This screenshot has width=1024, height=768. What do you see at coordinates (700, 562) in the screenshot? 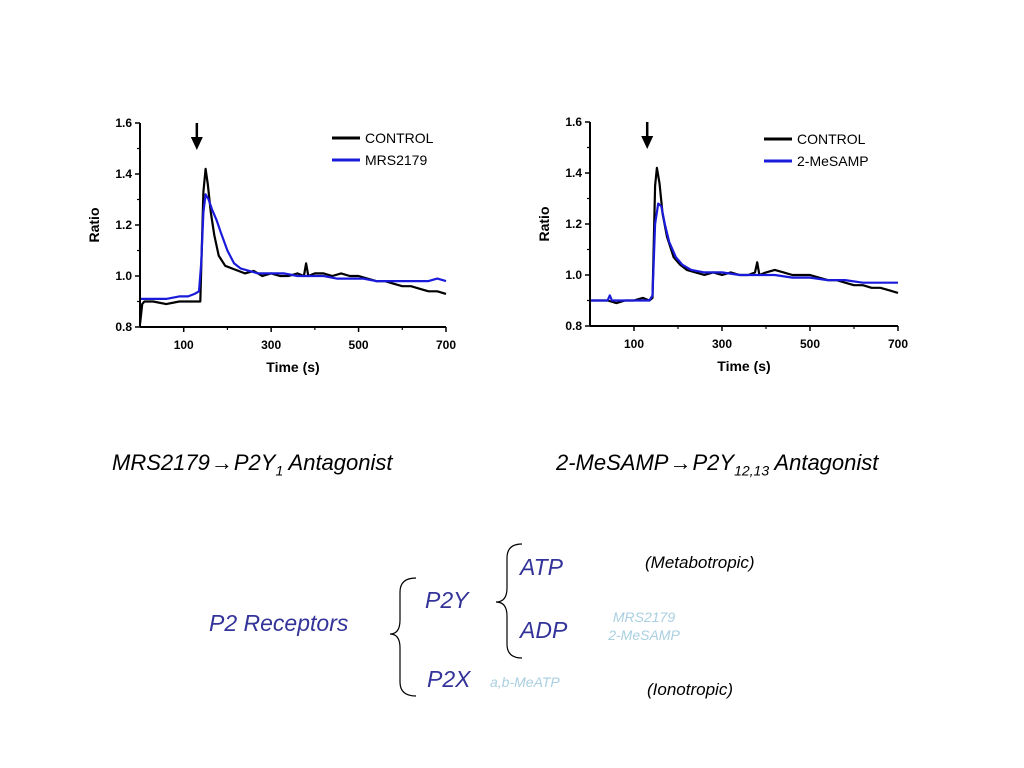
I see `metabotropic-label: (Metabotropic)` at bounding box center [700, 562].